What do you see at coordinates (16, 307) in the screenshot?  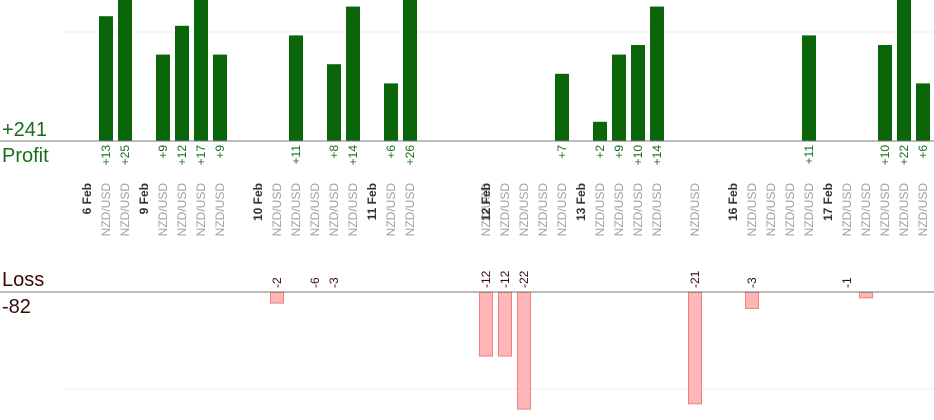 I see `loss-total: -82` at bounding box center [16, 307].